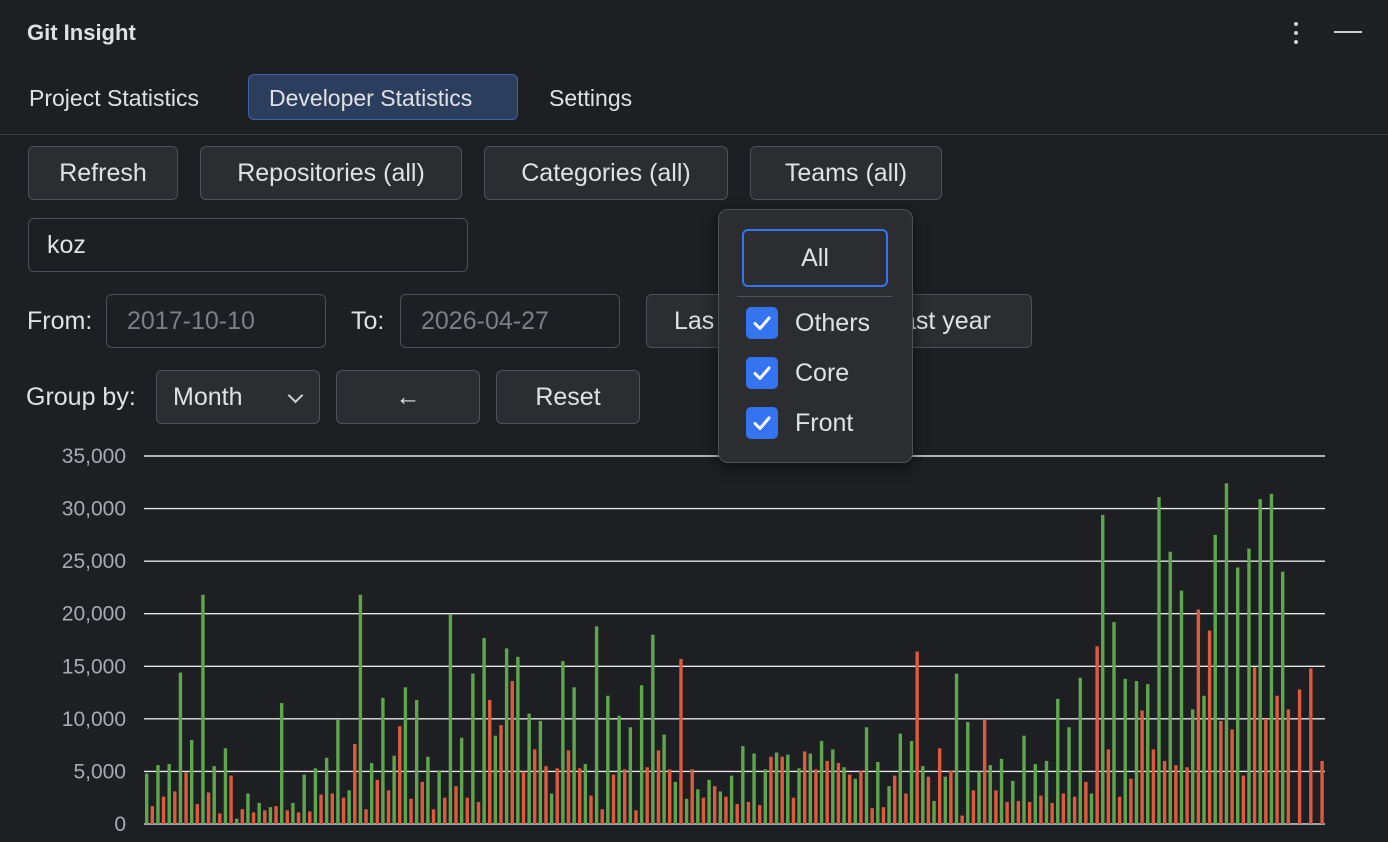 The image size is (1388, 842). Describe the element at coordinates (1348, 32) in the screenshot. I see `minimize-icon` at that location.